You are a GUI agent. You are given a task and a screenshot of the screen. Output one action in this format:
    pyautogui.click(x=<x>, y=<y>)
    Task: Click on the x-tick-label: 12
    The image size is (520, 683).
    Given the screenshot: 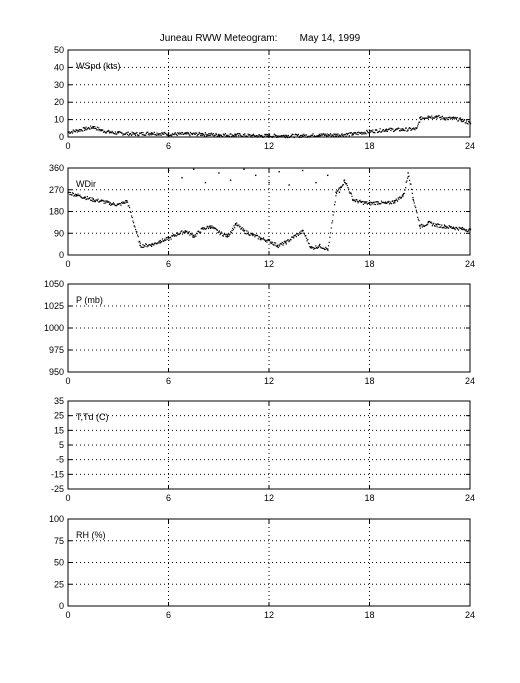 What is the action you would take?
    pyautogui.click(x=269, y=615)
    